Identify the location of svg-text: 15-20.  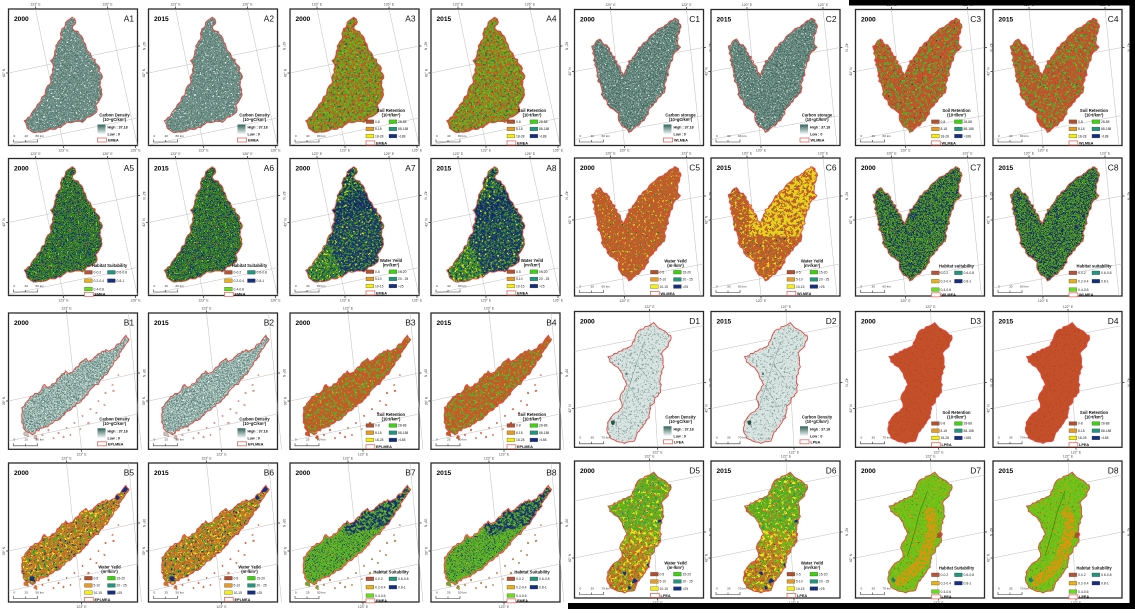
(687, 574).